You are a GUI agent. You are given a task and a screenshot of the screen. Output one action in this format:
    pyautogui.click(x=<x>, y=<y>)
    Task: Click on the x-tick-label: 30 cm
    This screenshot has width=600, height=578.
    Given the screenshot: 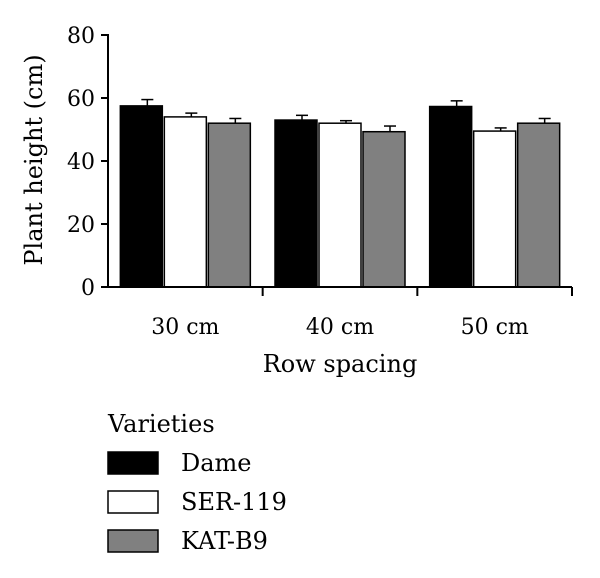 What is the action you would take?
    pyautogui.click(x=185, y=327)
    